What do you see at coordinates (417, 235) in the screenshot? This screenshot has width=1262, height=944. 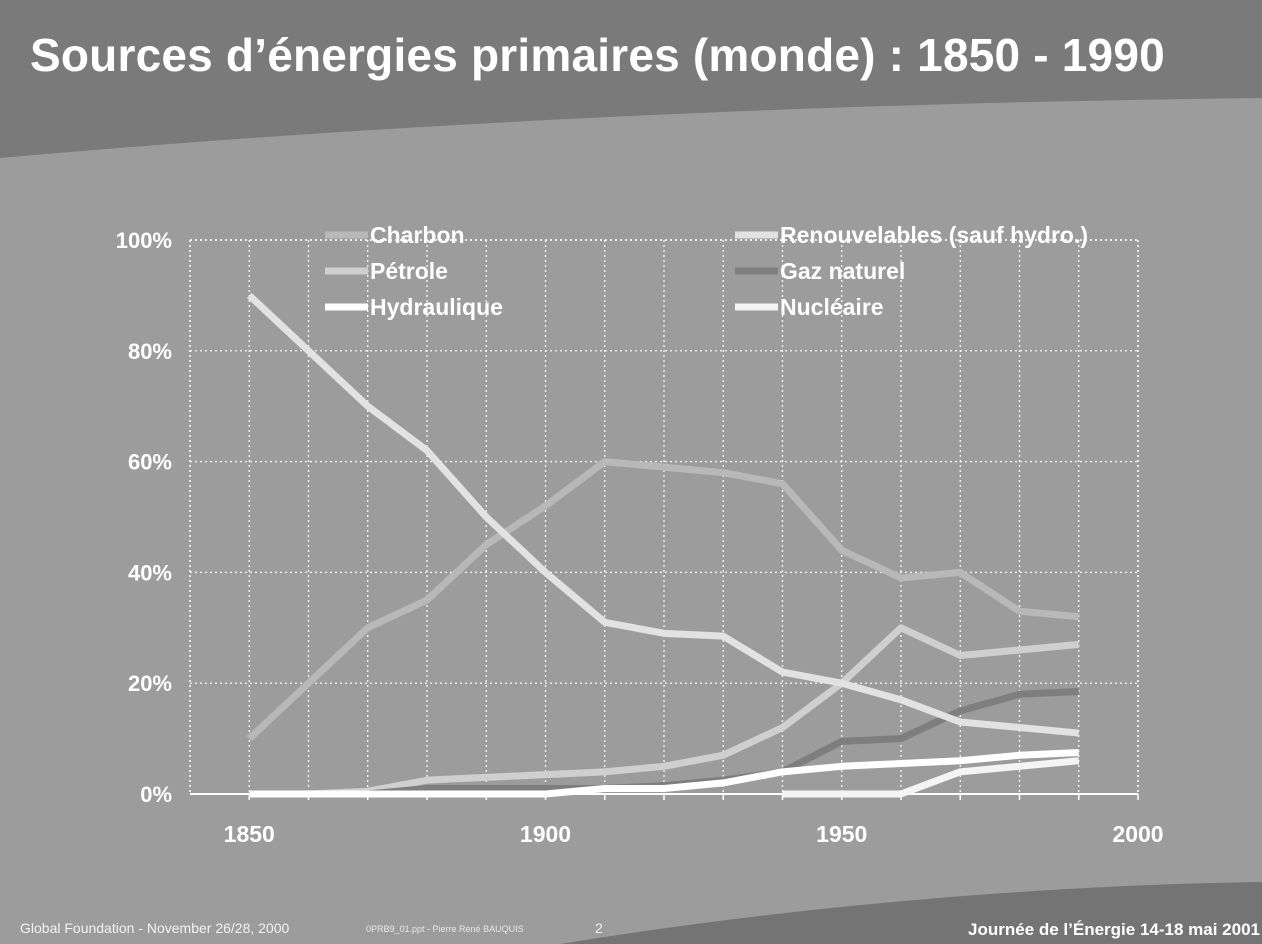 I see `legend-label: Charbon` at bounding box center [417, 235].